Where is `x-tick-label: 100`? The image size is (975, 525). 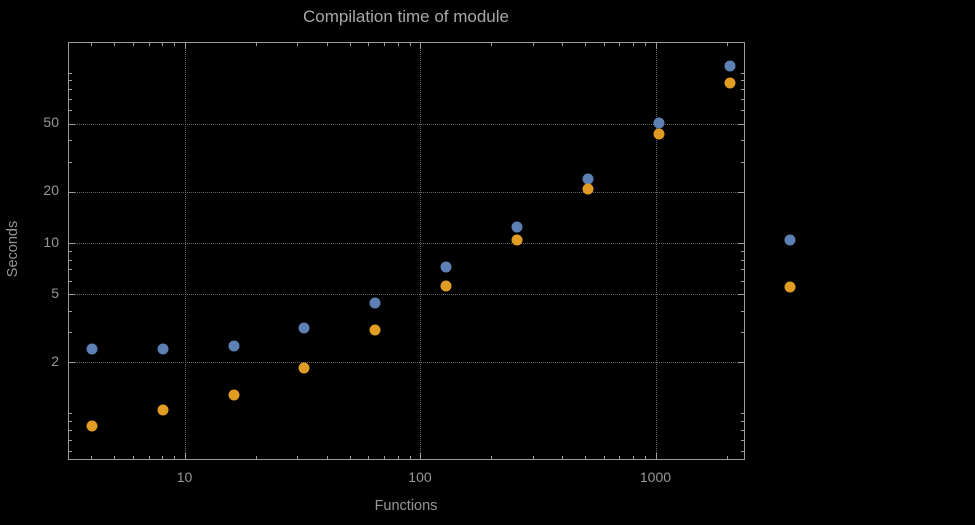 x-tick-label: 100 is located at coordinates (420, 477).